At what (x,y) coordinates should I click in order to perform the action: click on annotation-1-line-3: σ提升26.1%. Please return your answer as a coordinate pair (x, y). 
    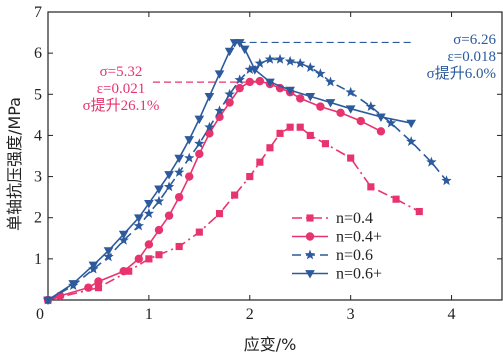
    Looking at the image, I should click on (121, 105).